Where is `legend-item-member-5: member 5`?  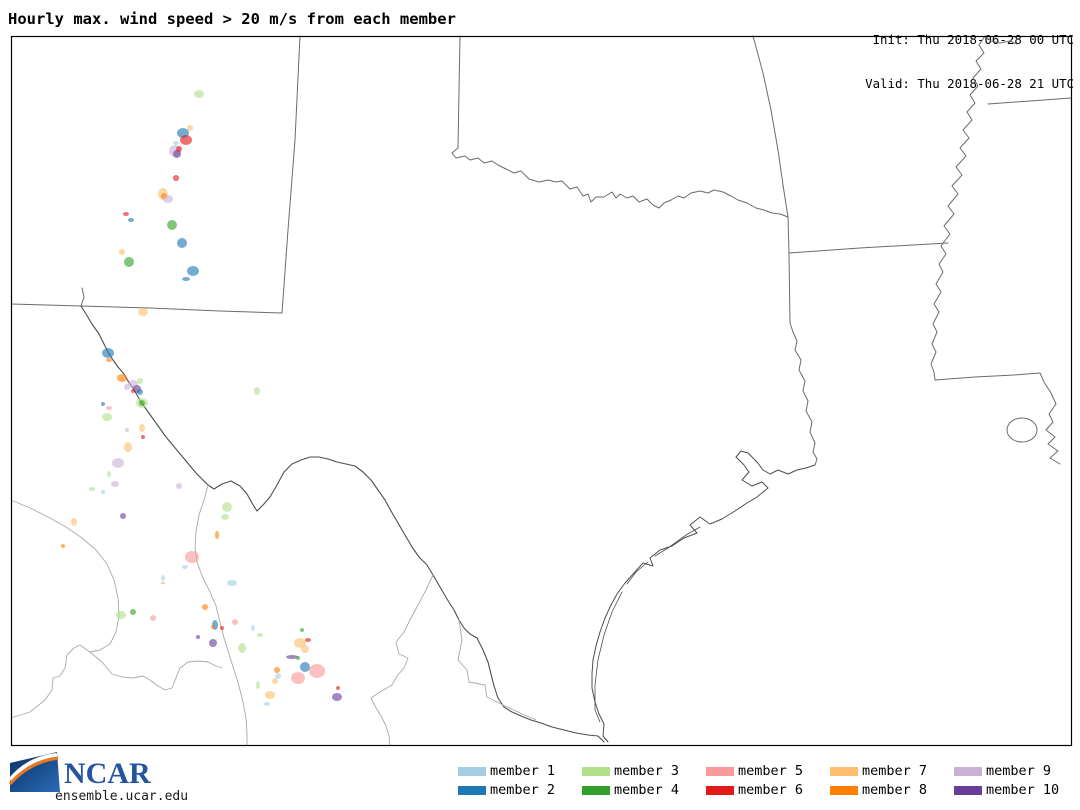 legend-item-member-5: member 5 is located at coordinates (754, 771).